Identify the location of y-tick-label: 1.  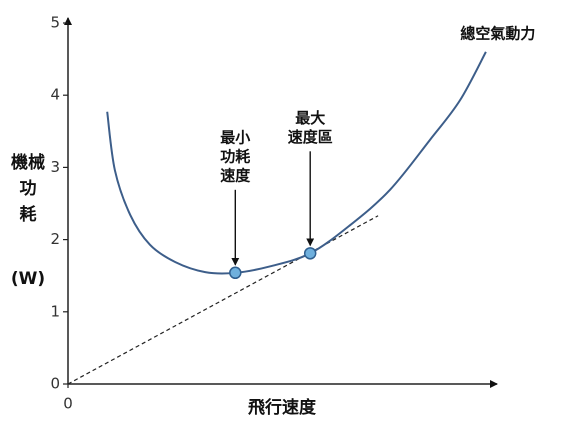
(55, 311).